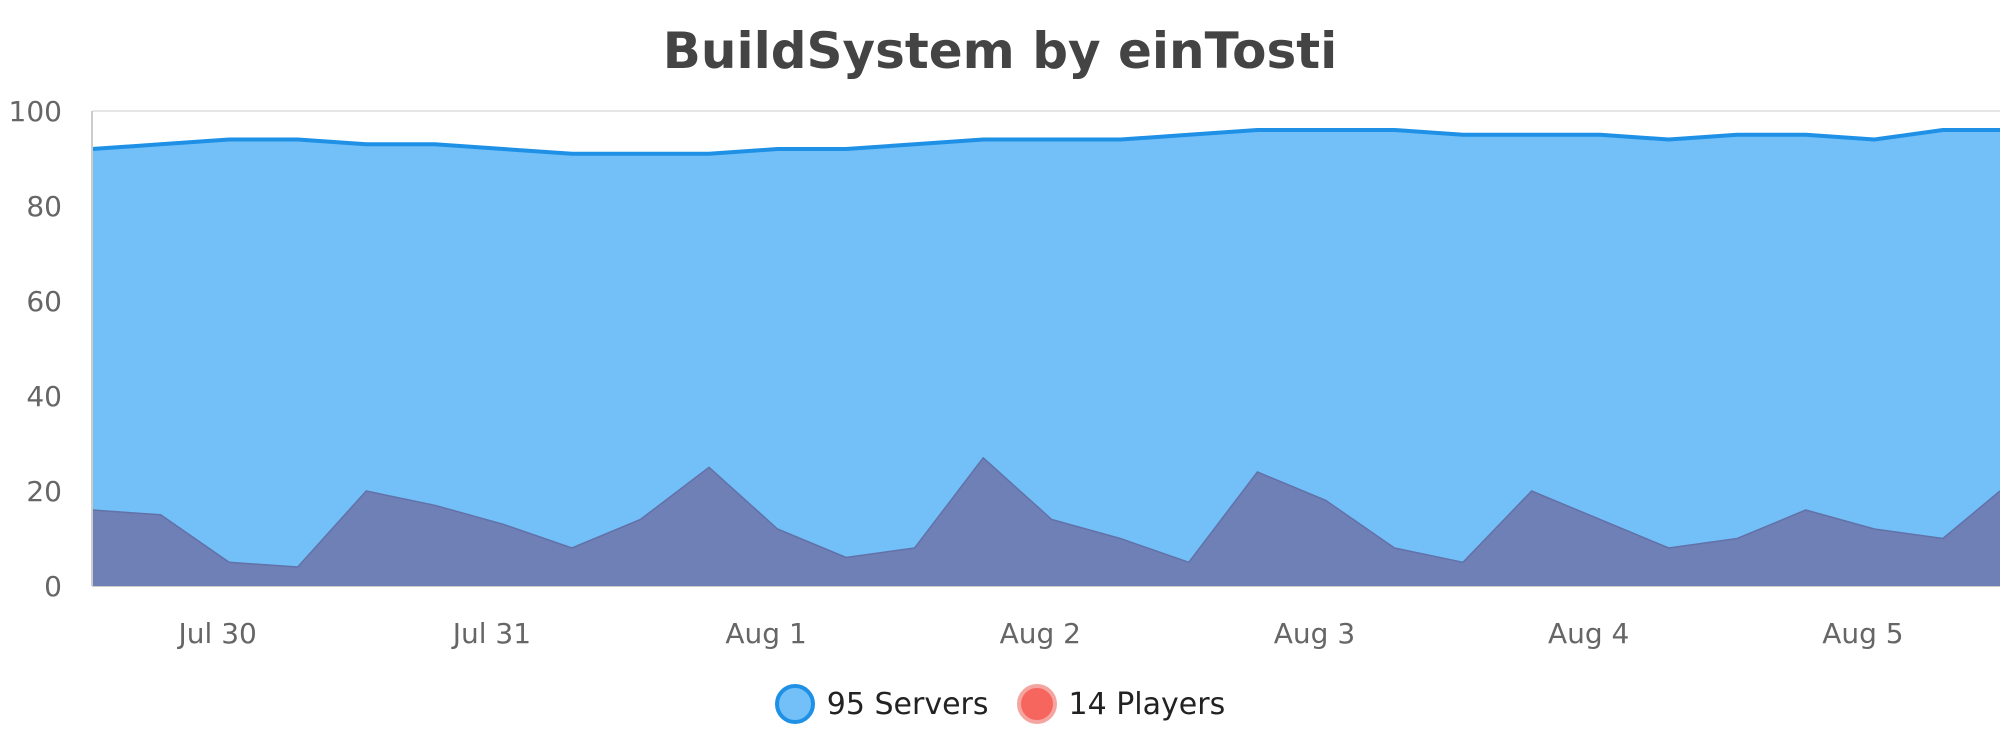 Image resolution: width=2000 pixels, height=750 pixels. I want to click on x-tick-label: Aug 2, so click(1040, 633).